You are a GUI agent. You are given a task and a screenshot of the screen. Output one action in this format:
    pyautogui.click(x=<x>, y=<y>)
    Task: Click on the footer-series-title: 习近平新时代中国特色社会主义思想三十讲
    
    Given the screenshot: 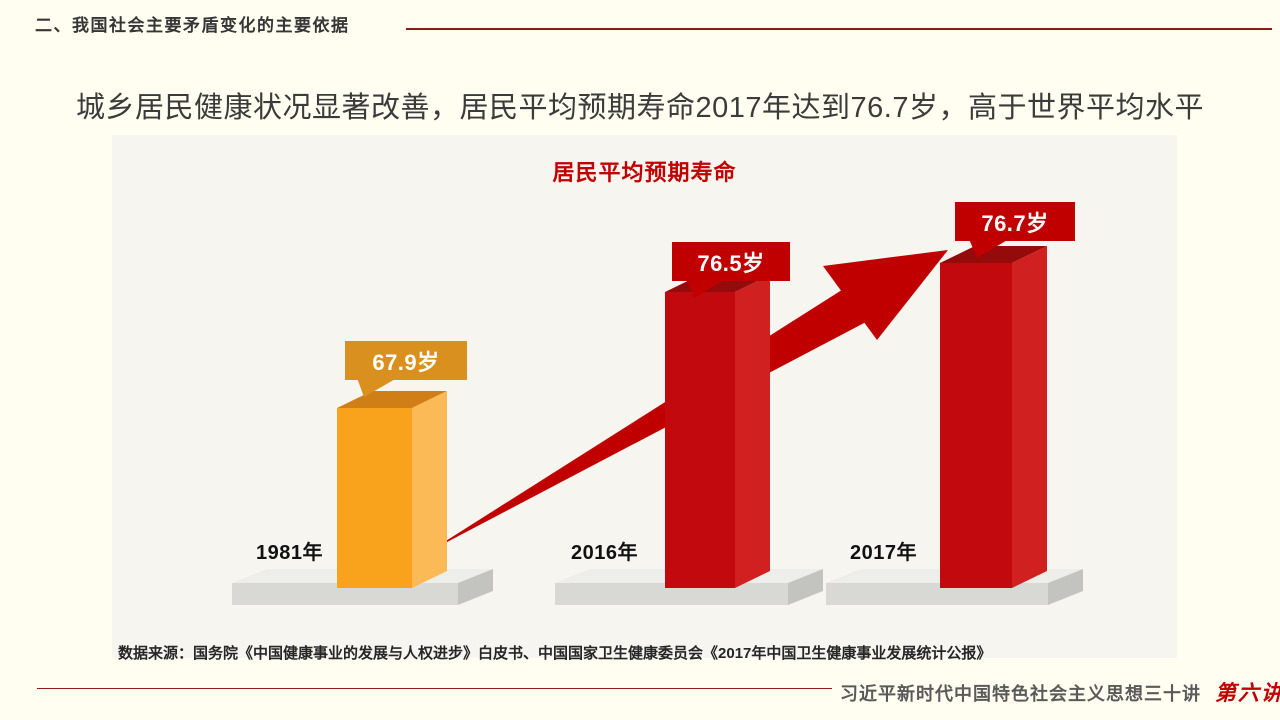 What is the action you would take?
    pyautogui.click(x=1020, y=694)
    